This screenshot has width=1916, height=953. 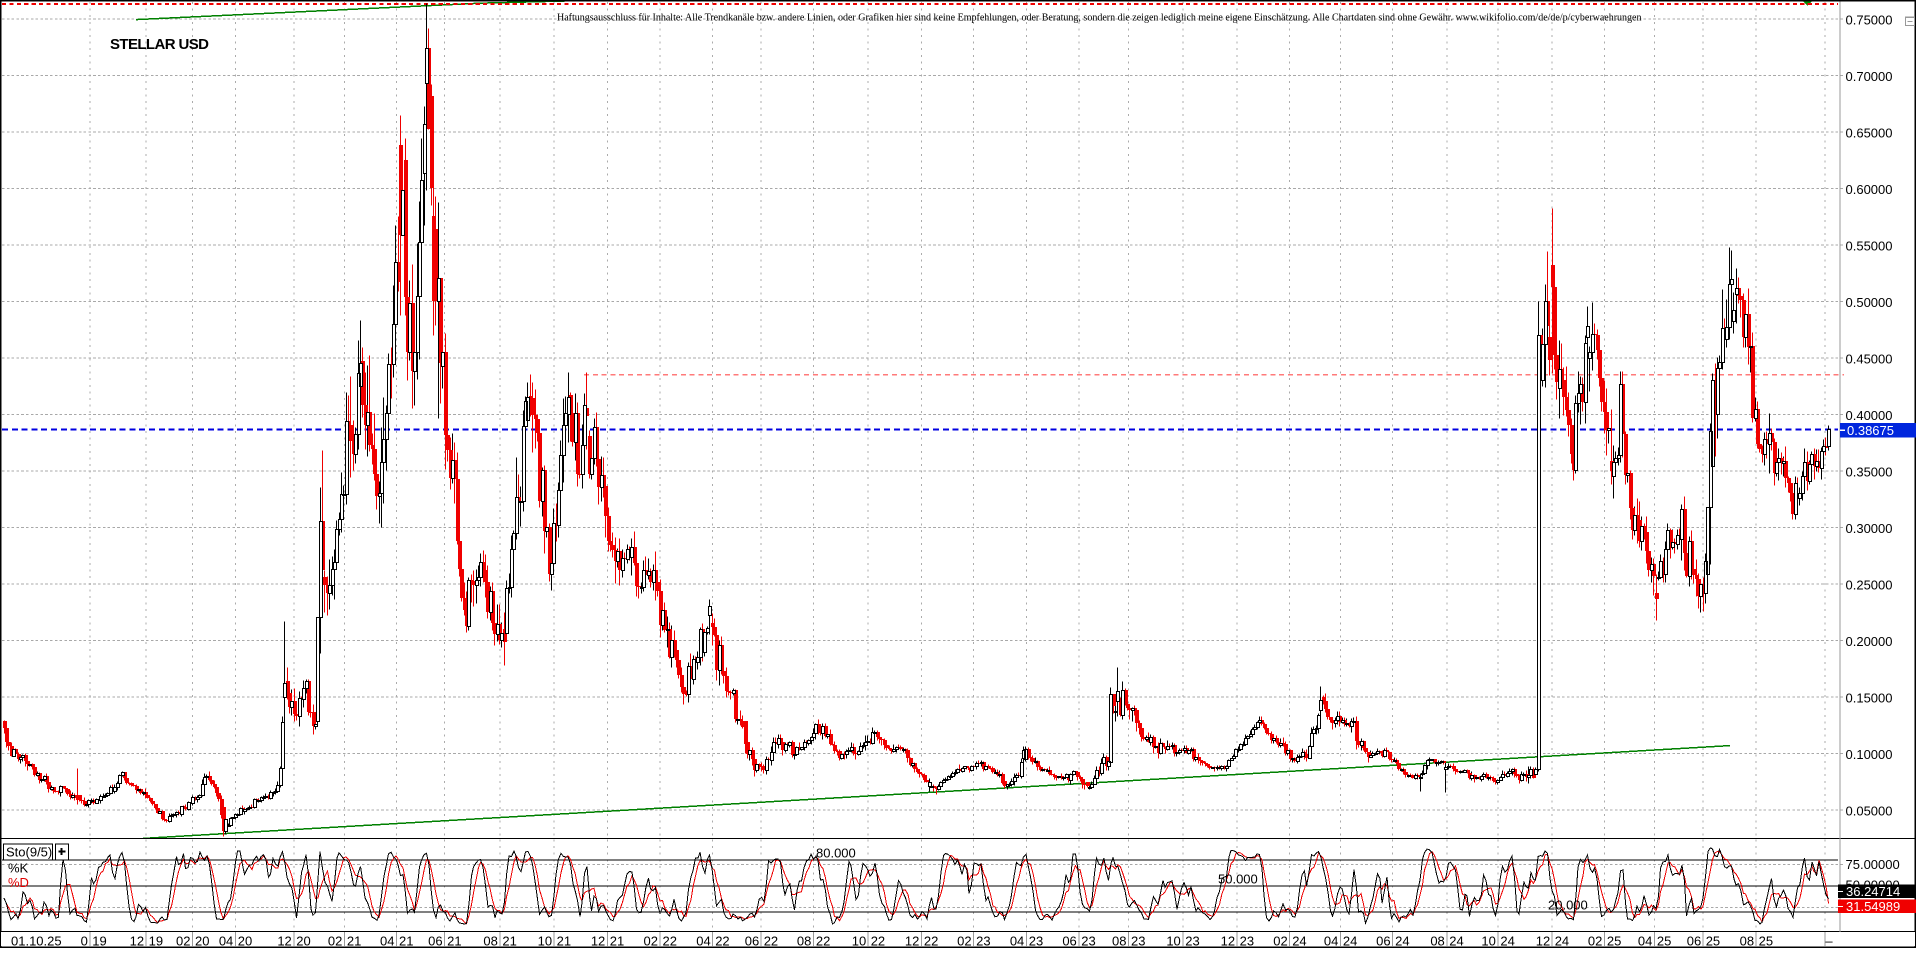 What do you see at coordinates (36, 941) in the screenshot?
I see `svg-text: 01.10.25` at bounding box center [36, 941].